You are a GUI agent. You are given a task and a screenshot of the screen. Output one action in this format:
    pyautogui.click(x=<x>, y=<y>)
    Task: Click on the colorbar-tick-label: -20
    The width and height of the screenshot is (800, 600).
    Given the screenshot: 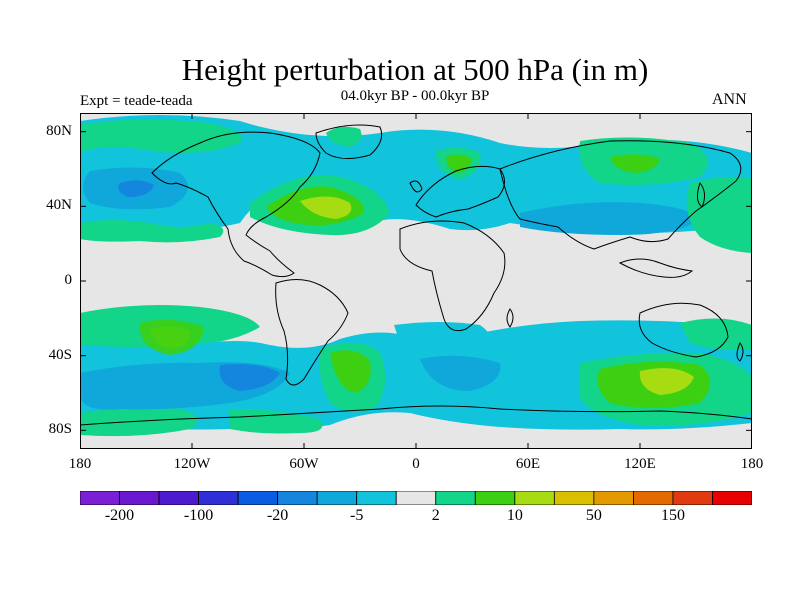 What is the action you would take?
    pyautogui.click(x=277, y=515)
    